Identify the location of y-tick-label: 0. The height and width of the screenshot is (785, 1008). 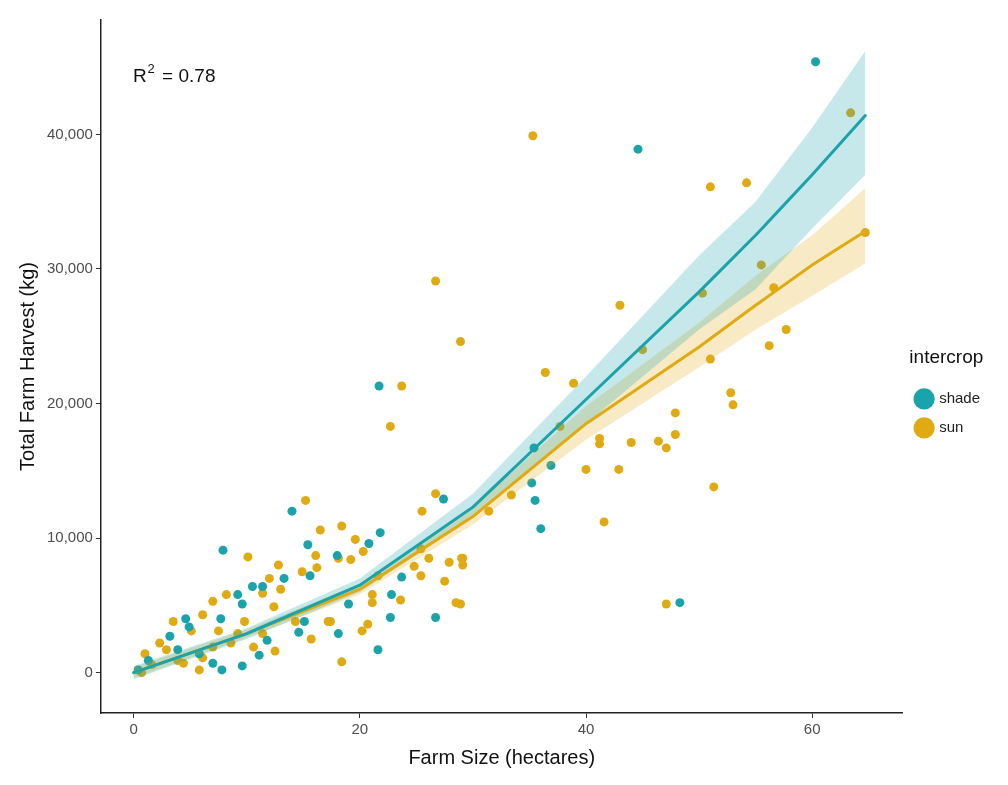
(88, 671).